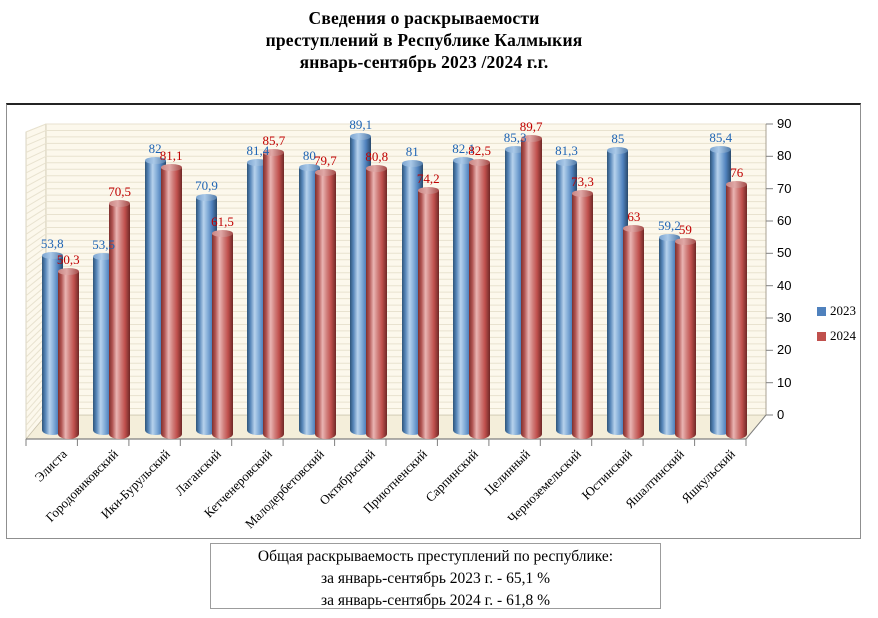 The height and width of the screenshot is (618, 878). I want to click on value-label-2023-Целинный: 85,3, so click(515, 137).